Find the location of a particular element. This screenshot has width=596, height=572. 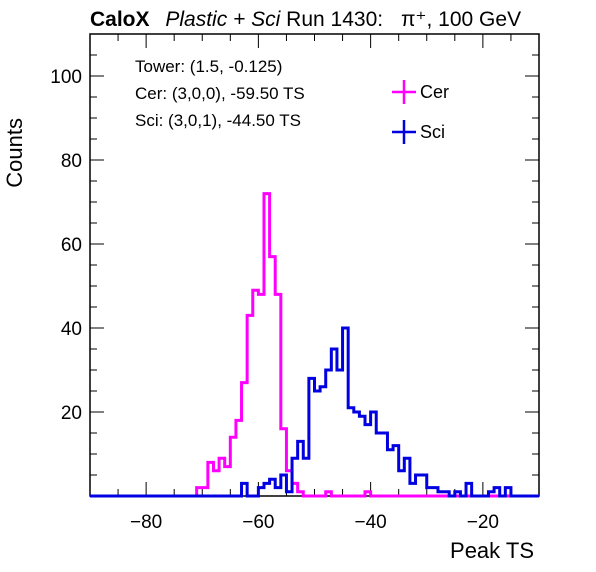

x-tick-label: −60 is located at coordinates (258, 522).